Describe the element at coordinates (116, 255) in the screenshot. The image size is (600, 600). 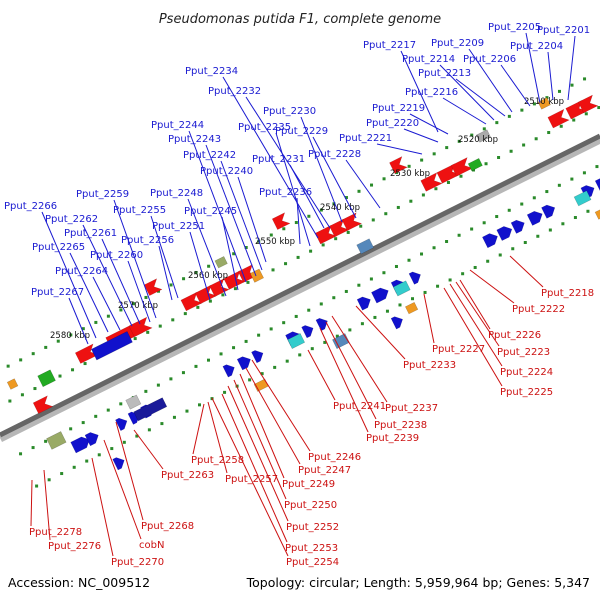
I see `forward-gene-label: Pput_2260` at that location.